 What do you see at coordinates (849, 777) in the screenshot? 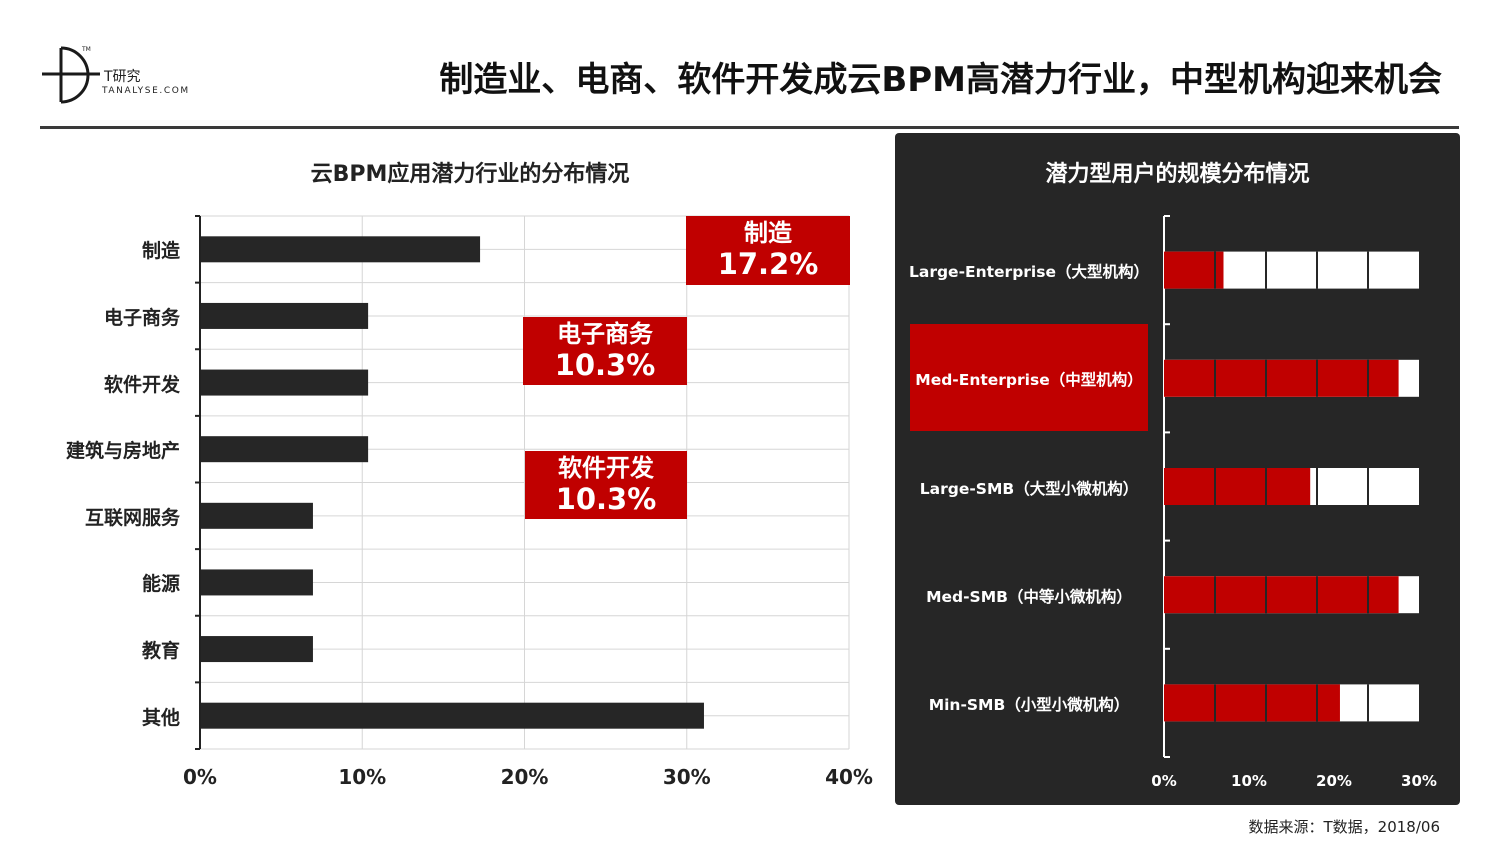
I see `industry-x-tick: 40%` at bounding box center [849, 777].